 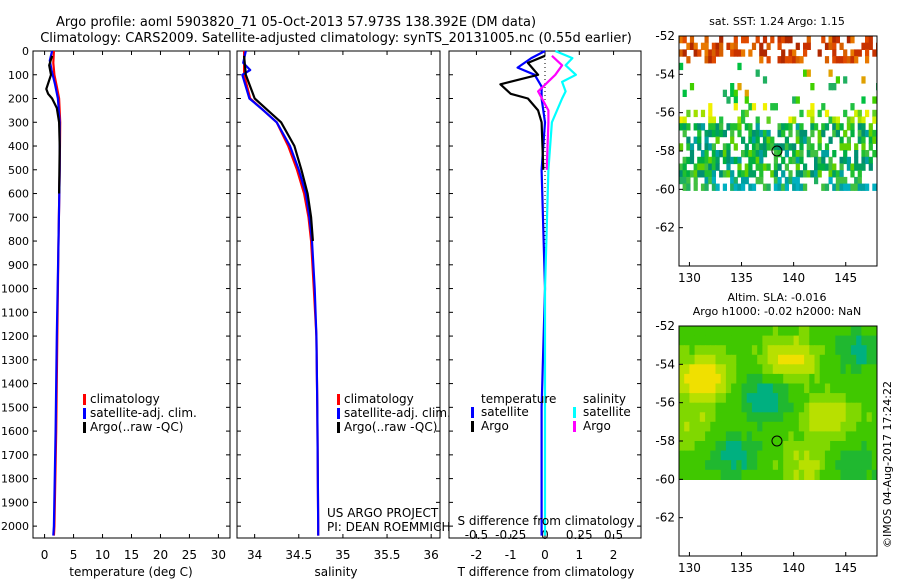 I want to click on legend-label: climatology, so click(x=125, y=399).